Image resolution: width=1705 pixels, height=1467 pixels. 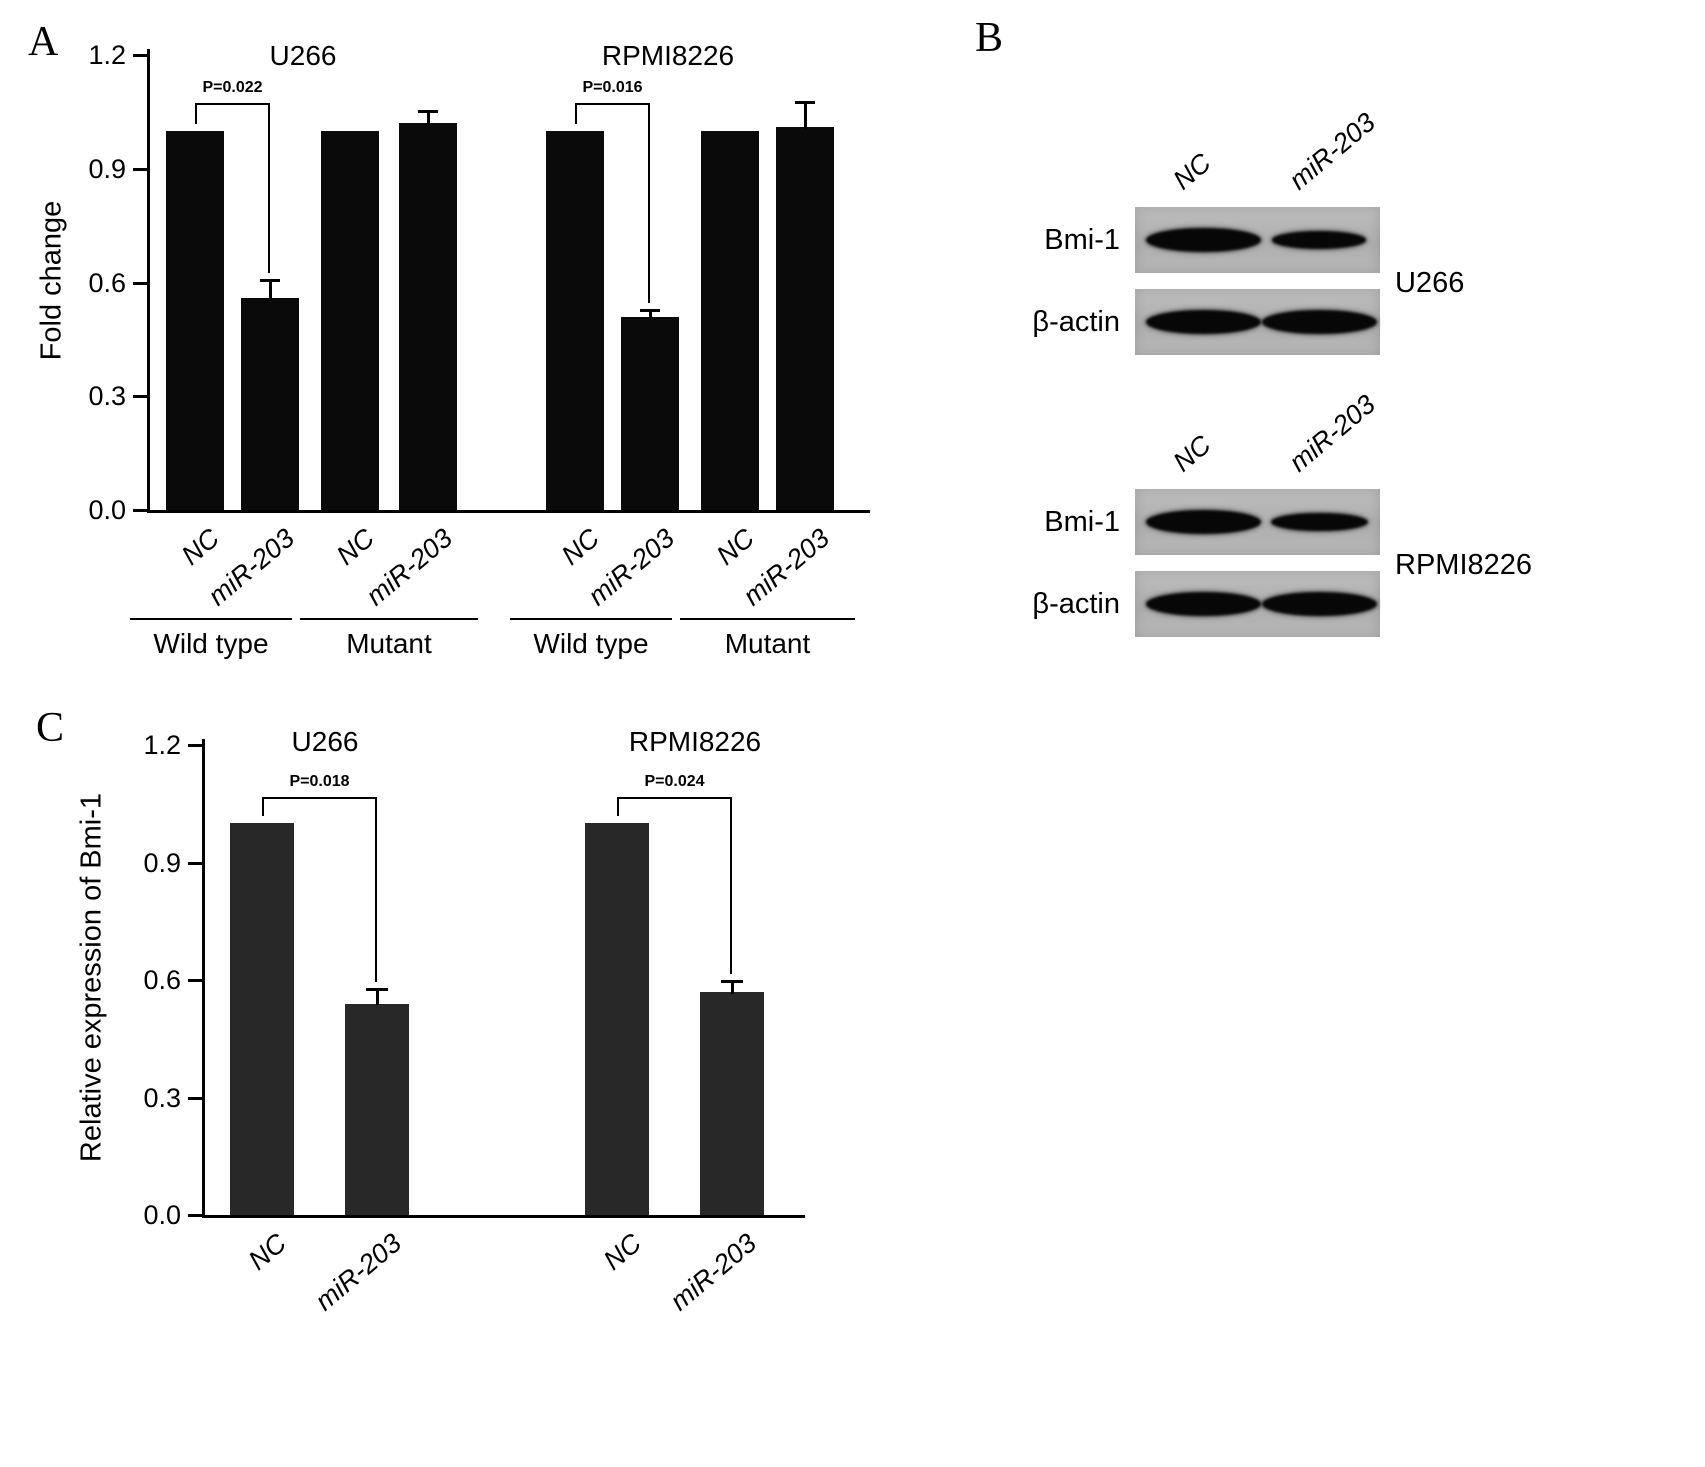 What do you see at coordinates (50, 728) in the screenshot?
I see `panel-c-label: C` at bounding box center [50, 728].